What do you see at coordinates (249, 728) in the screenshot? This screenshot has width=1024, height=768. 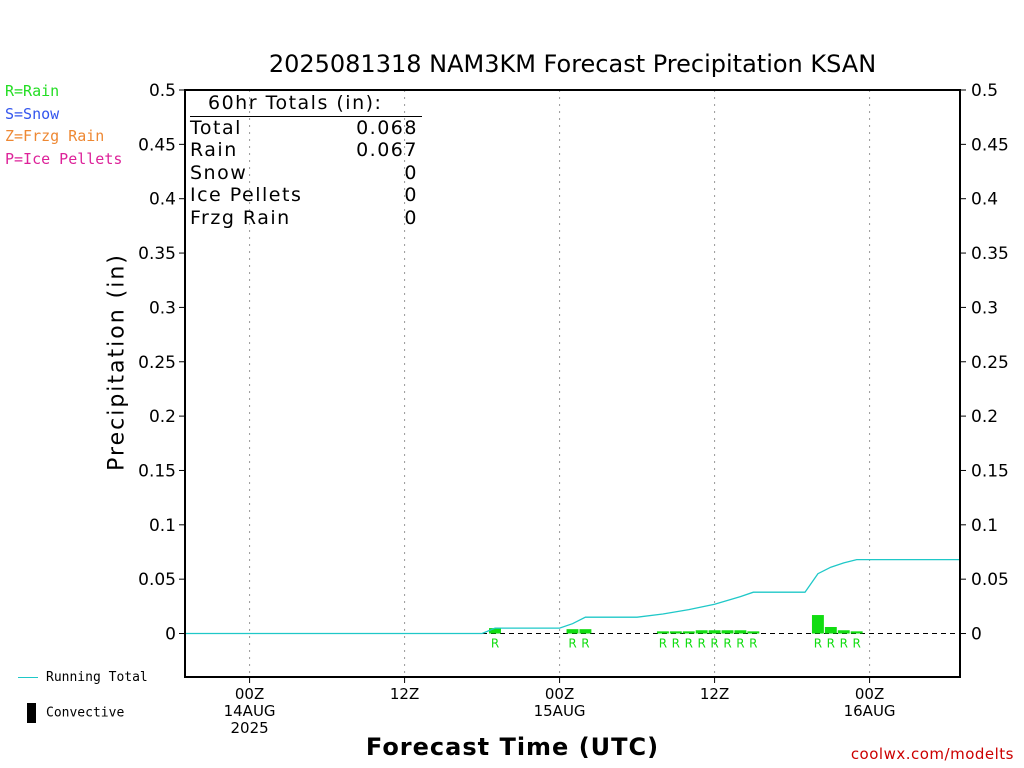 I see `x-tick-label: 2025` at bounding box center [249, 728].